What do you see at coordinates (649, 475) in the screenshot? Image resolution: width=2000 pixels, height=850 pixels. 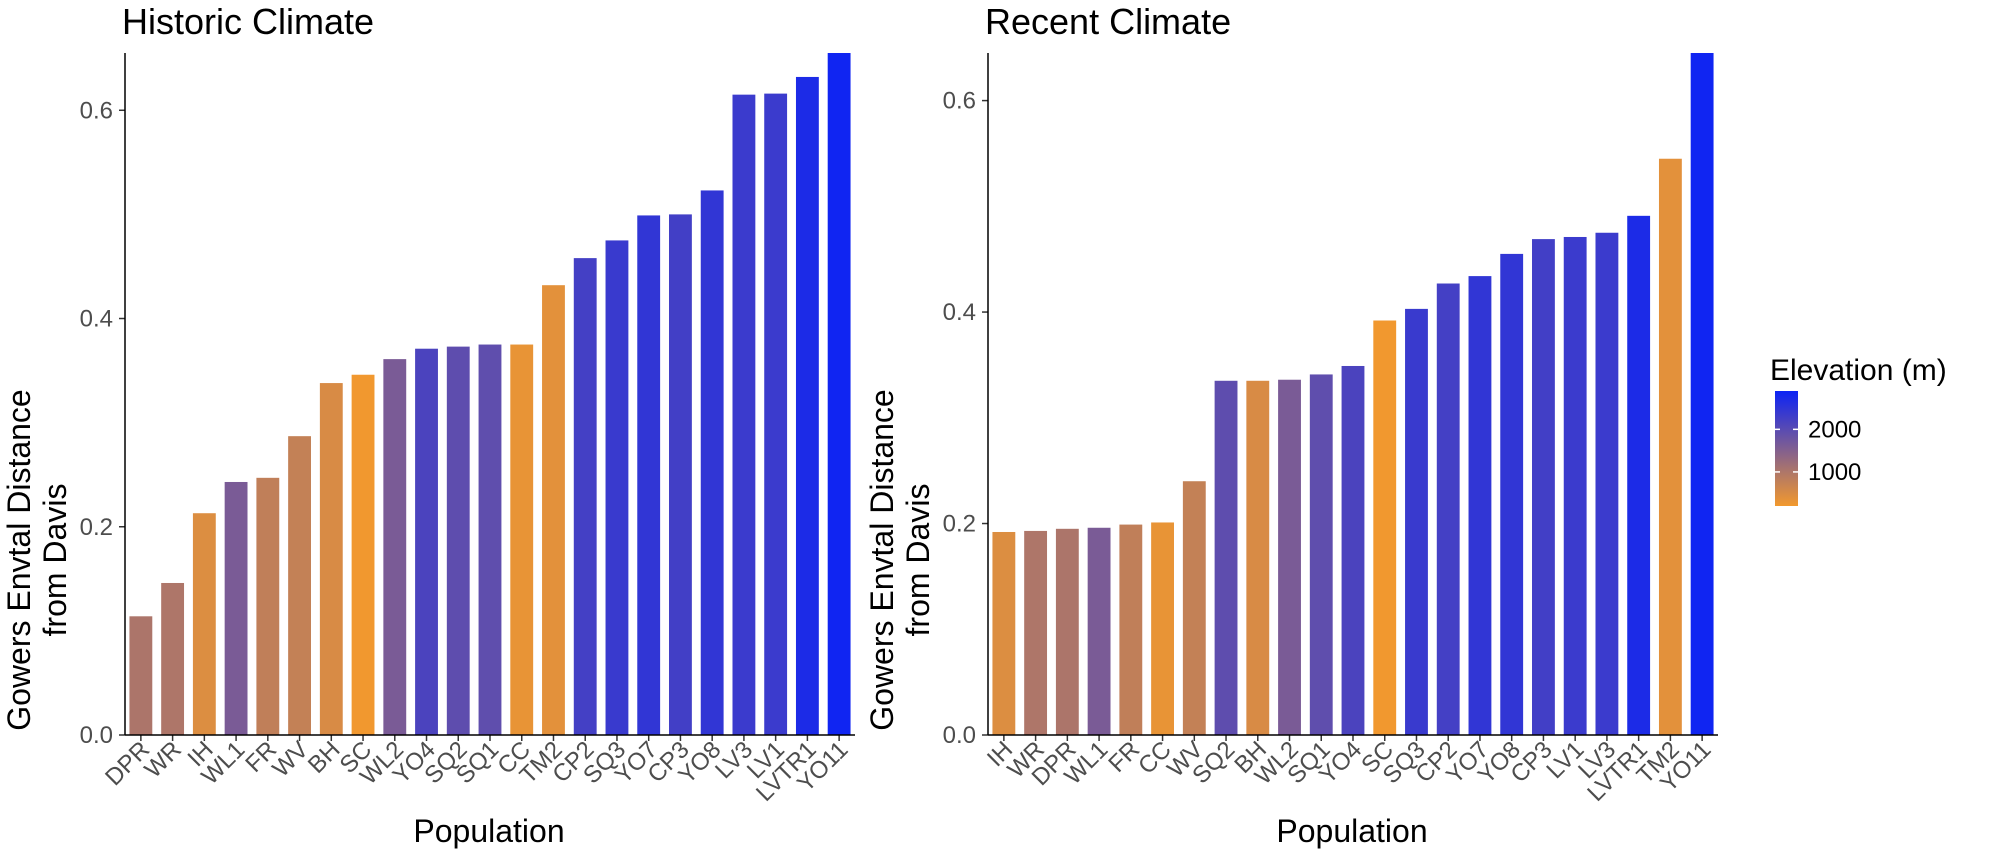 I see `historic-bar-yo7` at bounding box center [649, 475].